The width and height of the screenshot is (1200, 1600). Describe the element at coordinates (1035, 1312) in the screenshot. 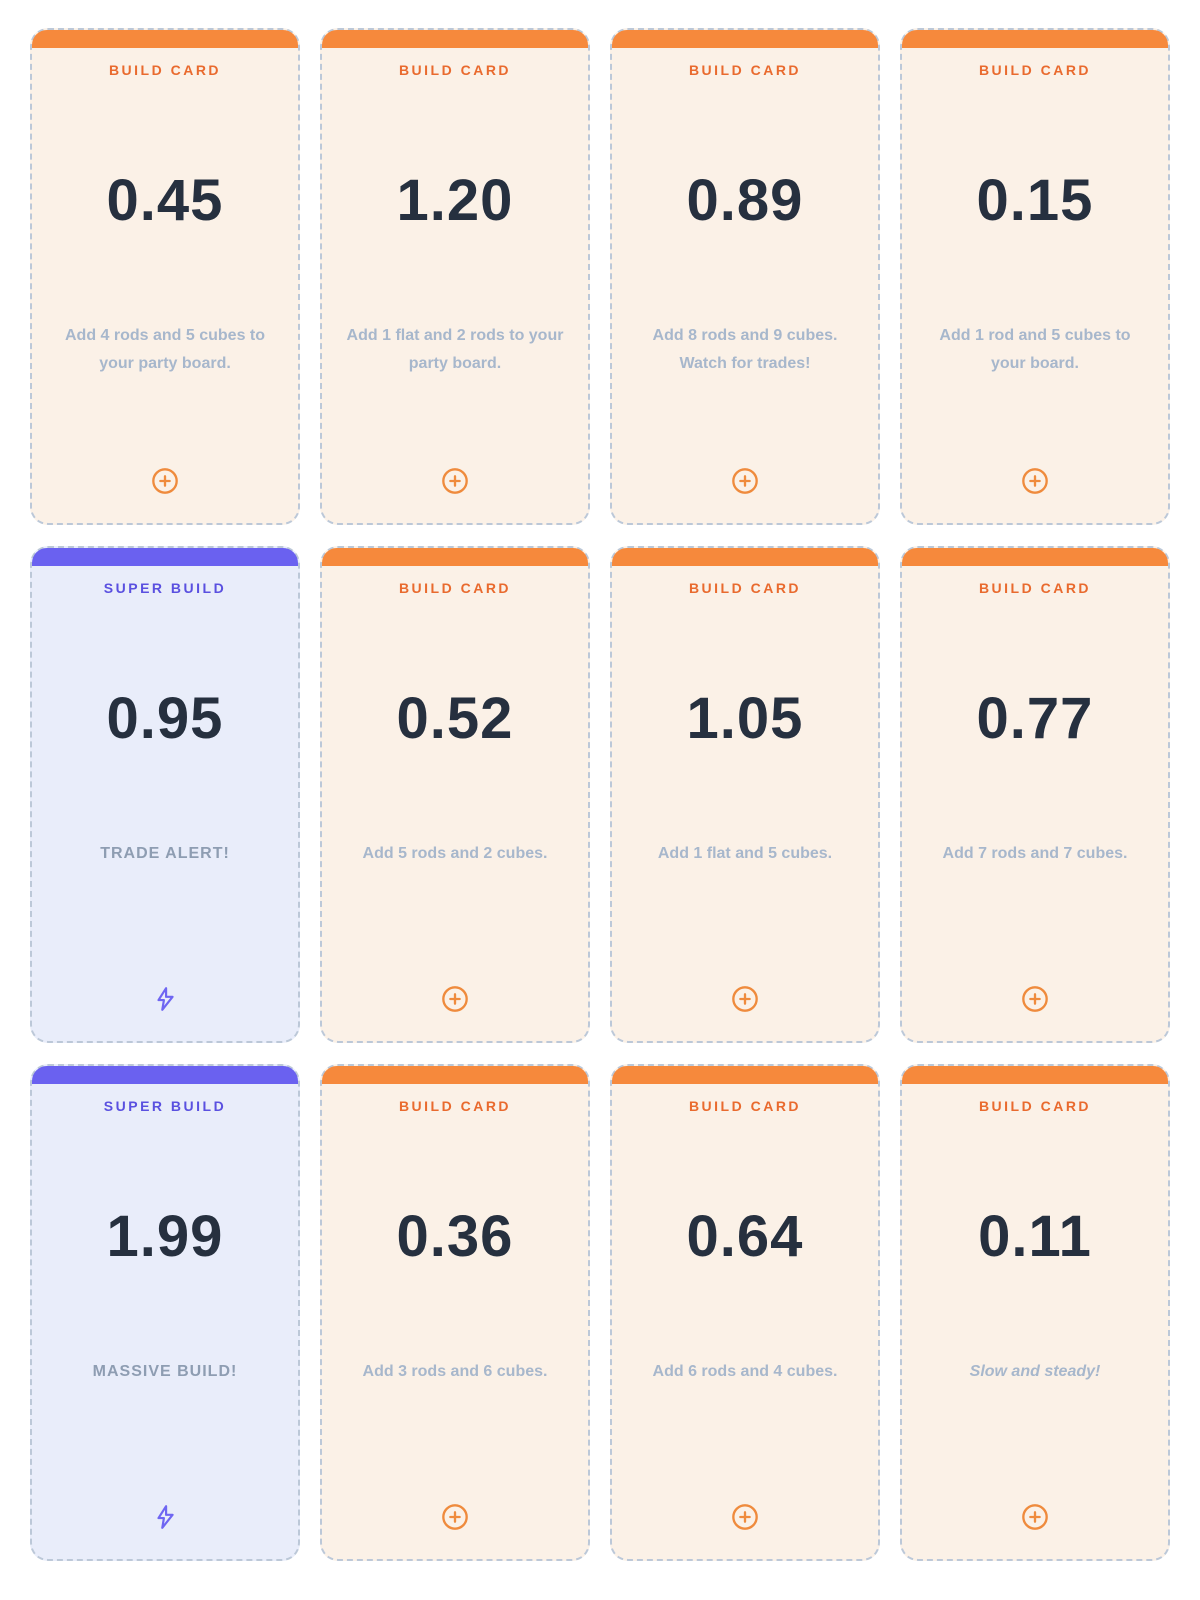

I see `build-card: BUILD CARD 0.11 Slow and steady!` at that location.